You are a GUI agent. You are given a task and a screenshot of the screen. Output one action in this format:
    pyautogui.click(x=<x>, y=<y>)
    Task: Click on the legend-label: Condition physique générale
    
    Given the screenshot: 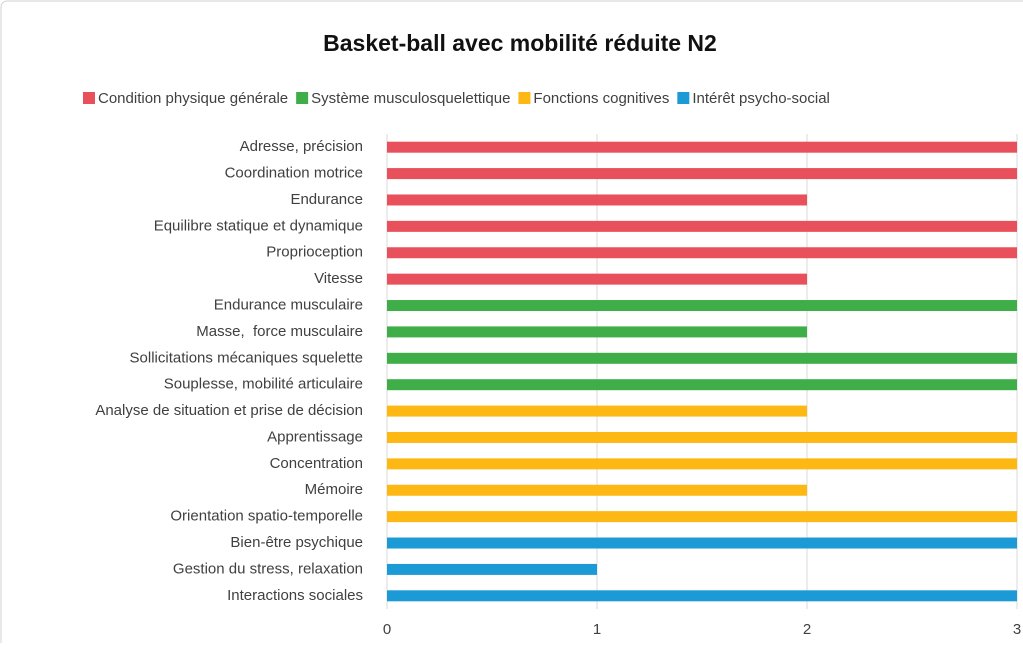 What is the action you would take?
    pyautogui.click(x=193, y=98)
    